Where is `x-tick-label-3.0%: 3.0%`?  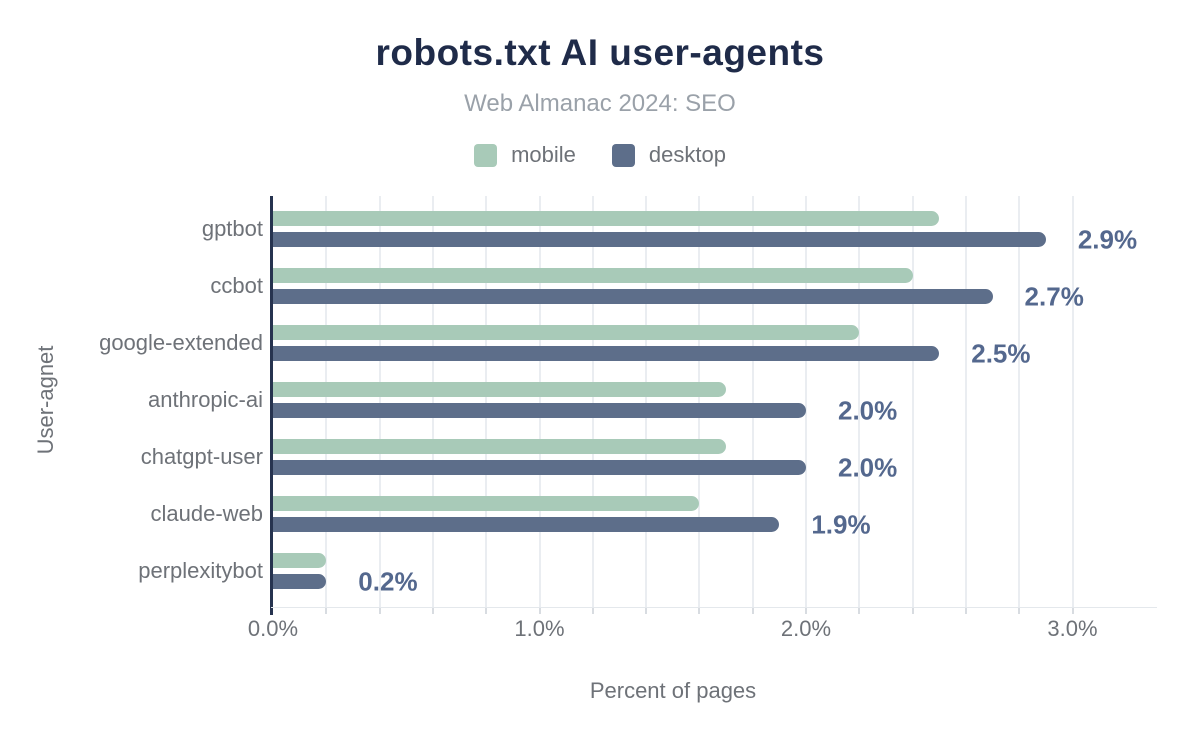
x-tick-label-3.0%: 3.0% is located at coordinates (1072, 628).